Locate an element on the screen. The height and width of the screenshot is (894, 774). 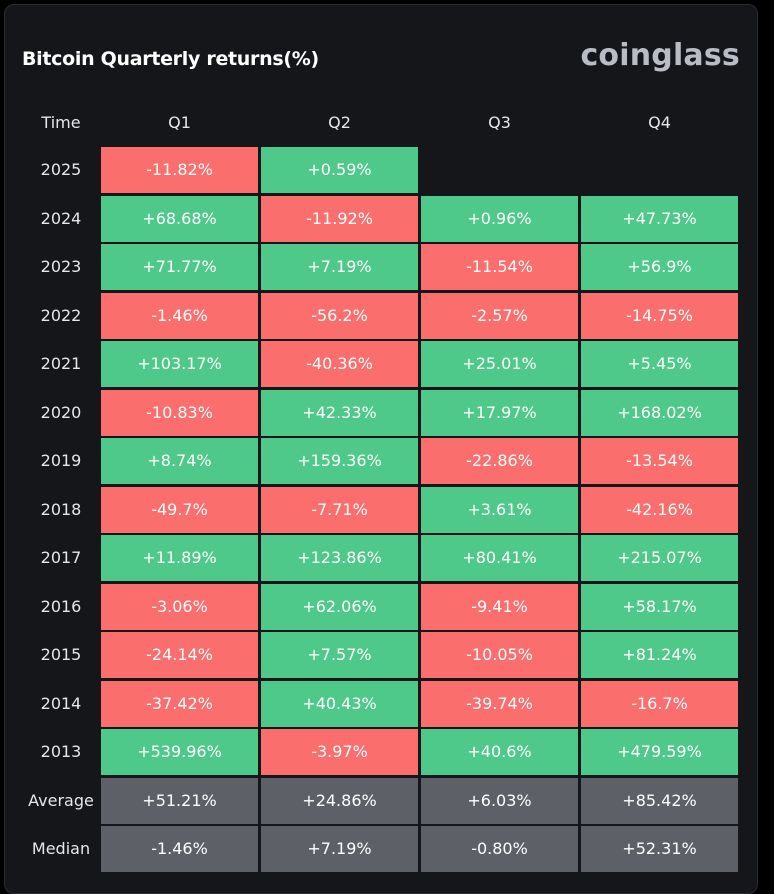
return-cell-q3: +80.41% is located at coordinates (499, 558).